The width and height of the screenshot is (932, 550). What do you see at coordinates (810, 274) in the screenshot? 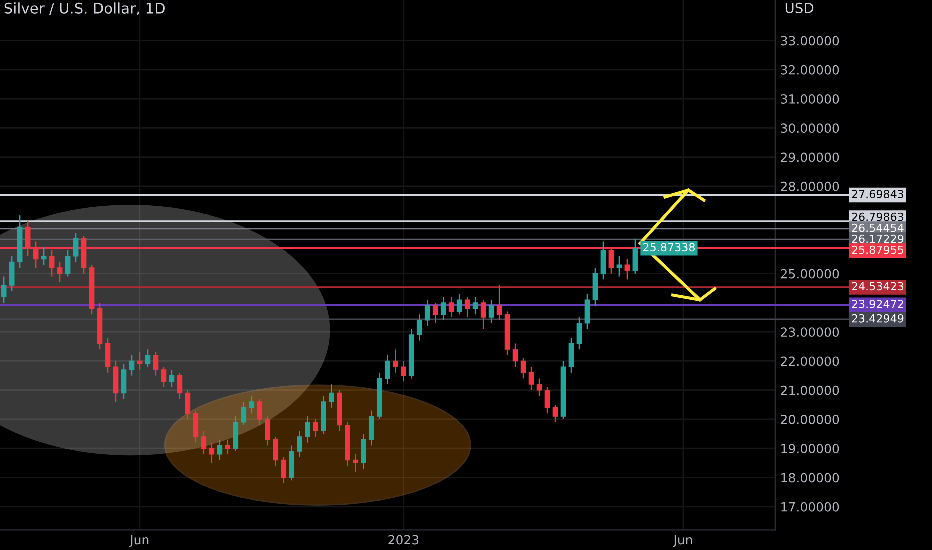
I see `y-tick-label: 25.00000` at bounding box center [810, 274].